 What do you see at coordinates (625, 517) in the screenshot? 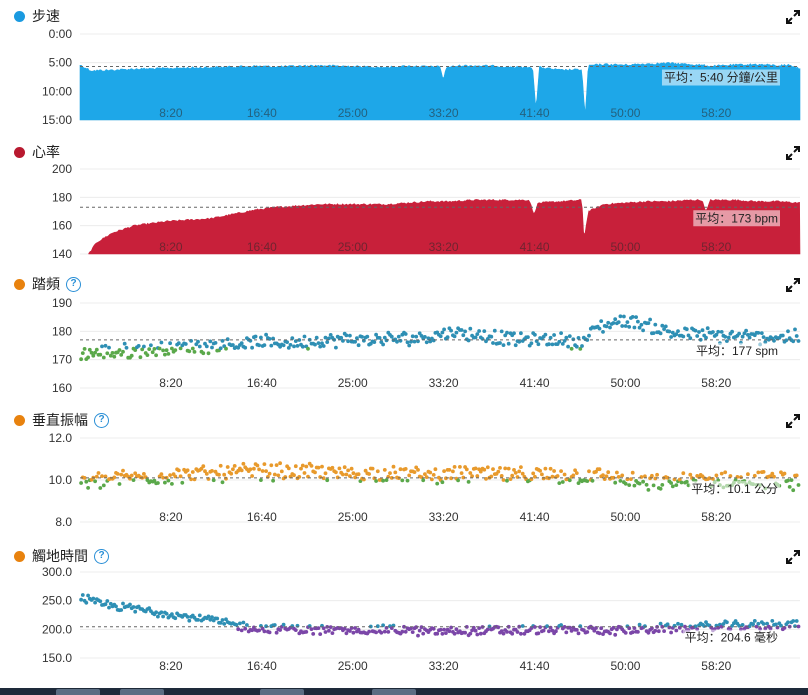
I see `x-tick-label: 50:00` at bounding box center [625, 517].